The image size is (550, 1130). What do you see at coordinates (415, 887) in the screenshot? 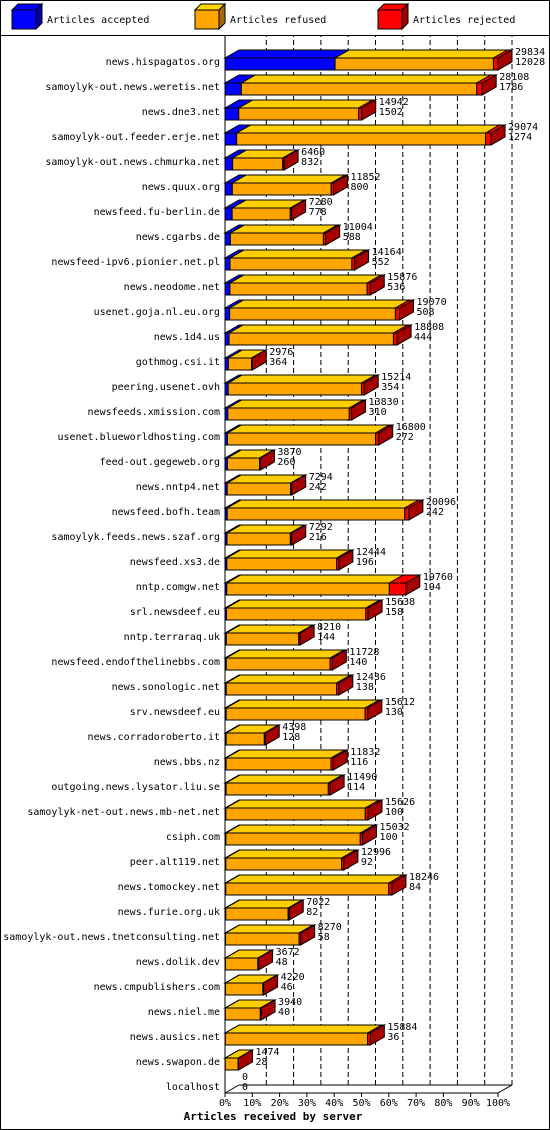
I see `value-label-accepted: 84` at bounding box center [415, 887].